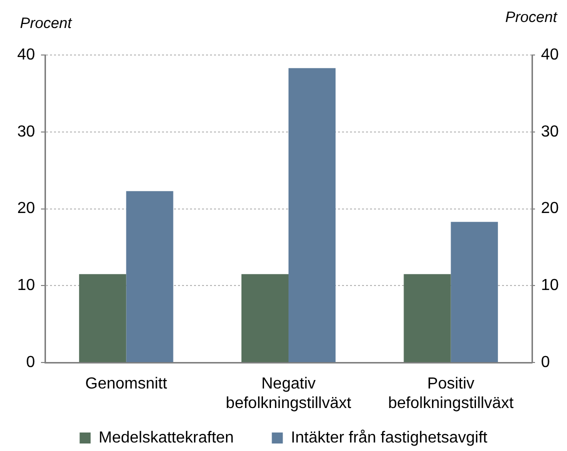  I want to click on y2-tick-label: 20, so click(550, 209).